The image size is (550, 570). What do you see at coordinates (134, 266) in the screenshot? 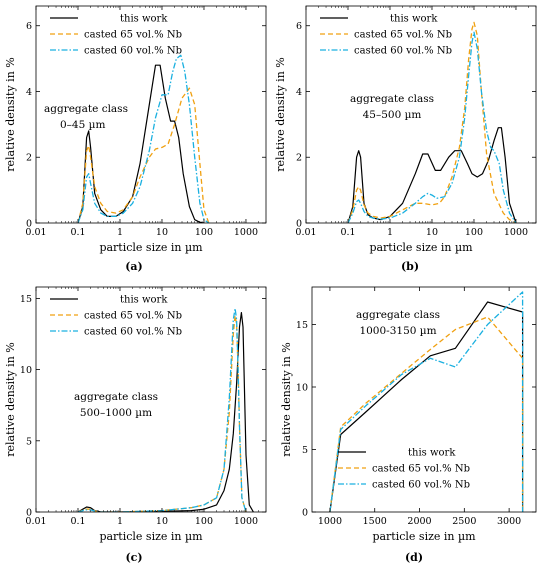
I see `panel-label: (a)` at bounding box center [134, 266].